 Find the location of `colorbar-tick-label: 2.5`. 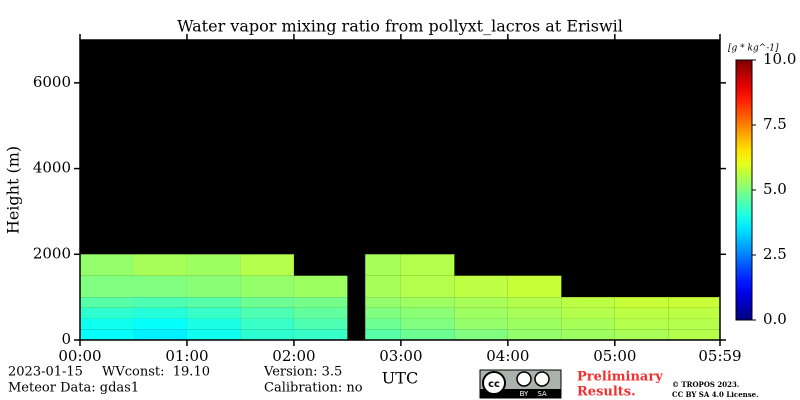

colorbar-tick-label: 2.5 is located at coordinates (775, 254).